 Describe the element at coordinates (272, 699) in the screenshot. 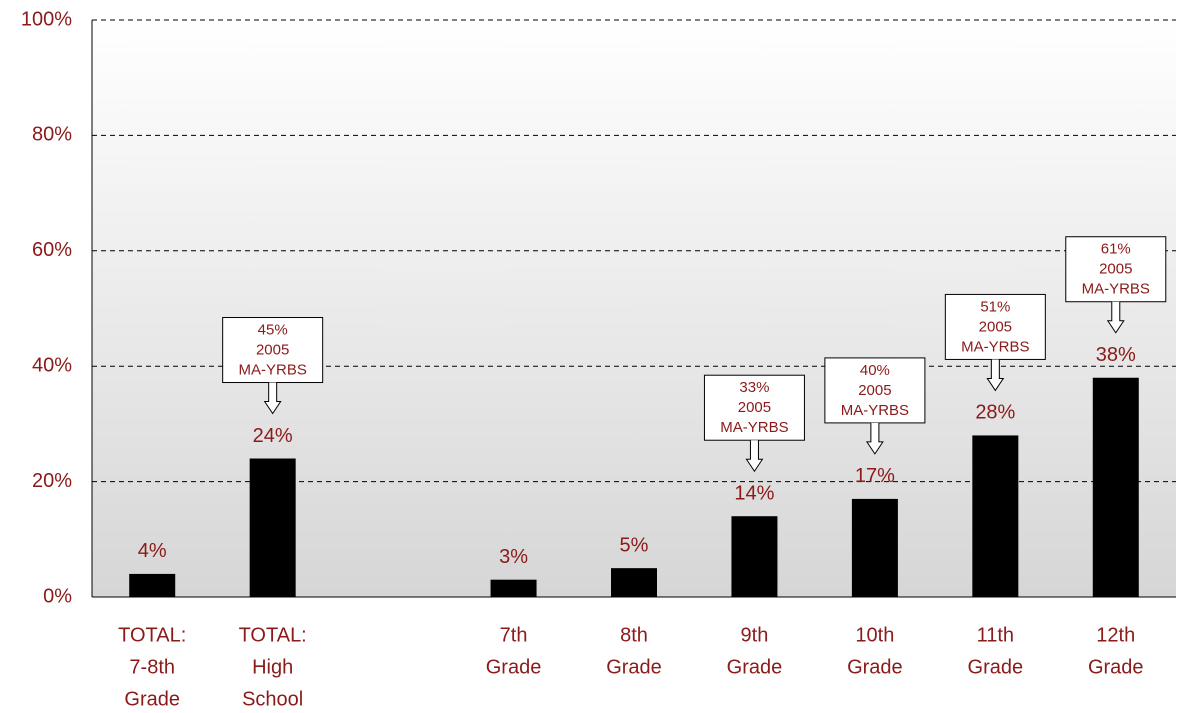

I see `x-tick-label: School` at that location.